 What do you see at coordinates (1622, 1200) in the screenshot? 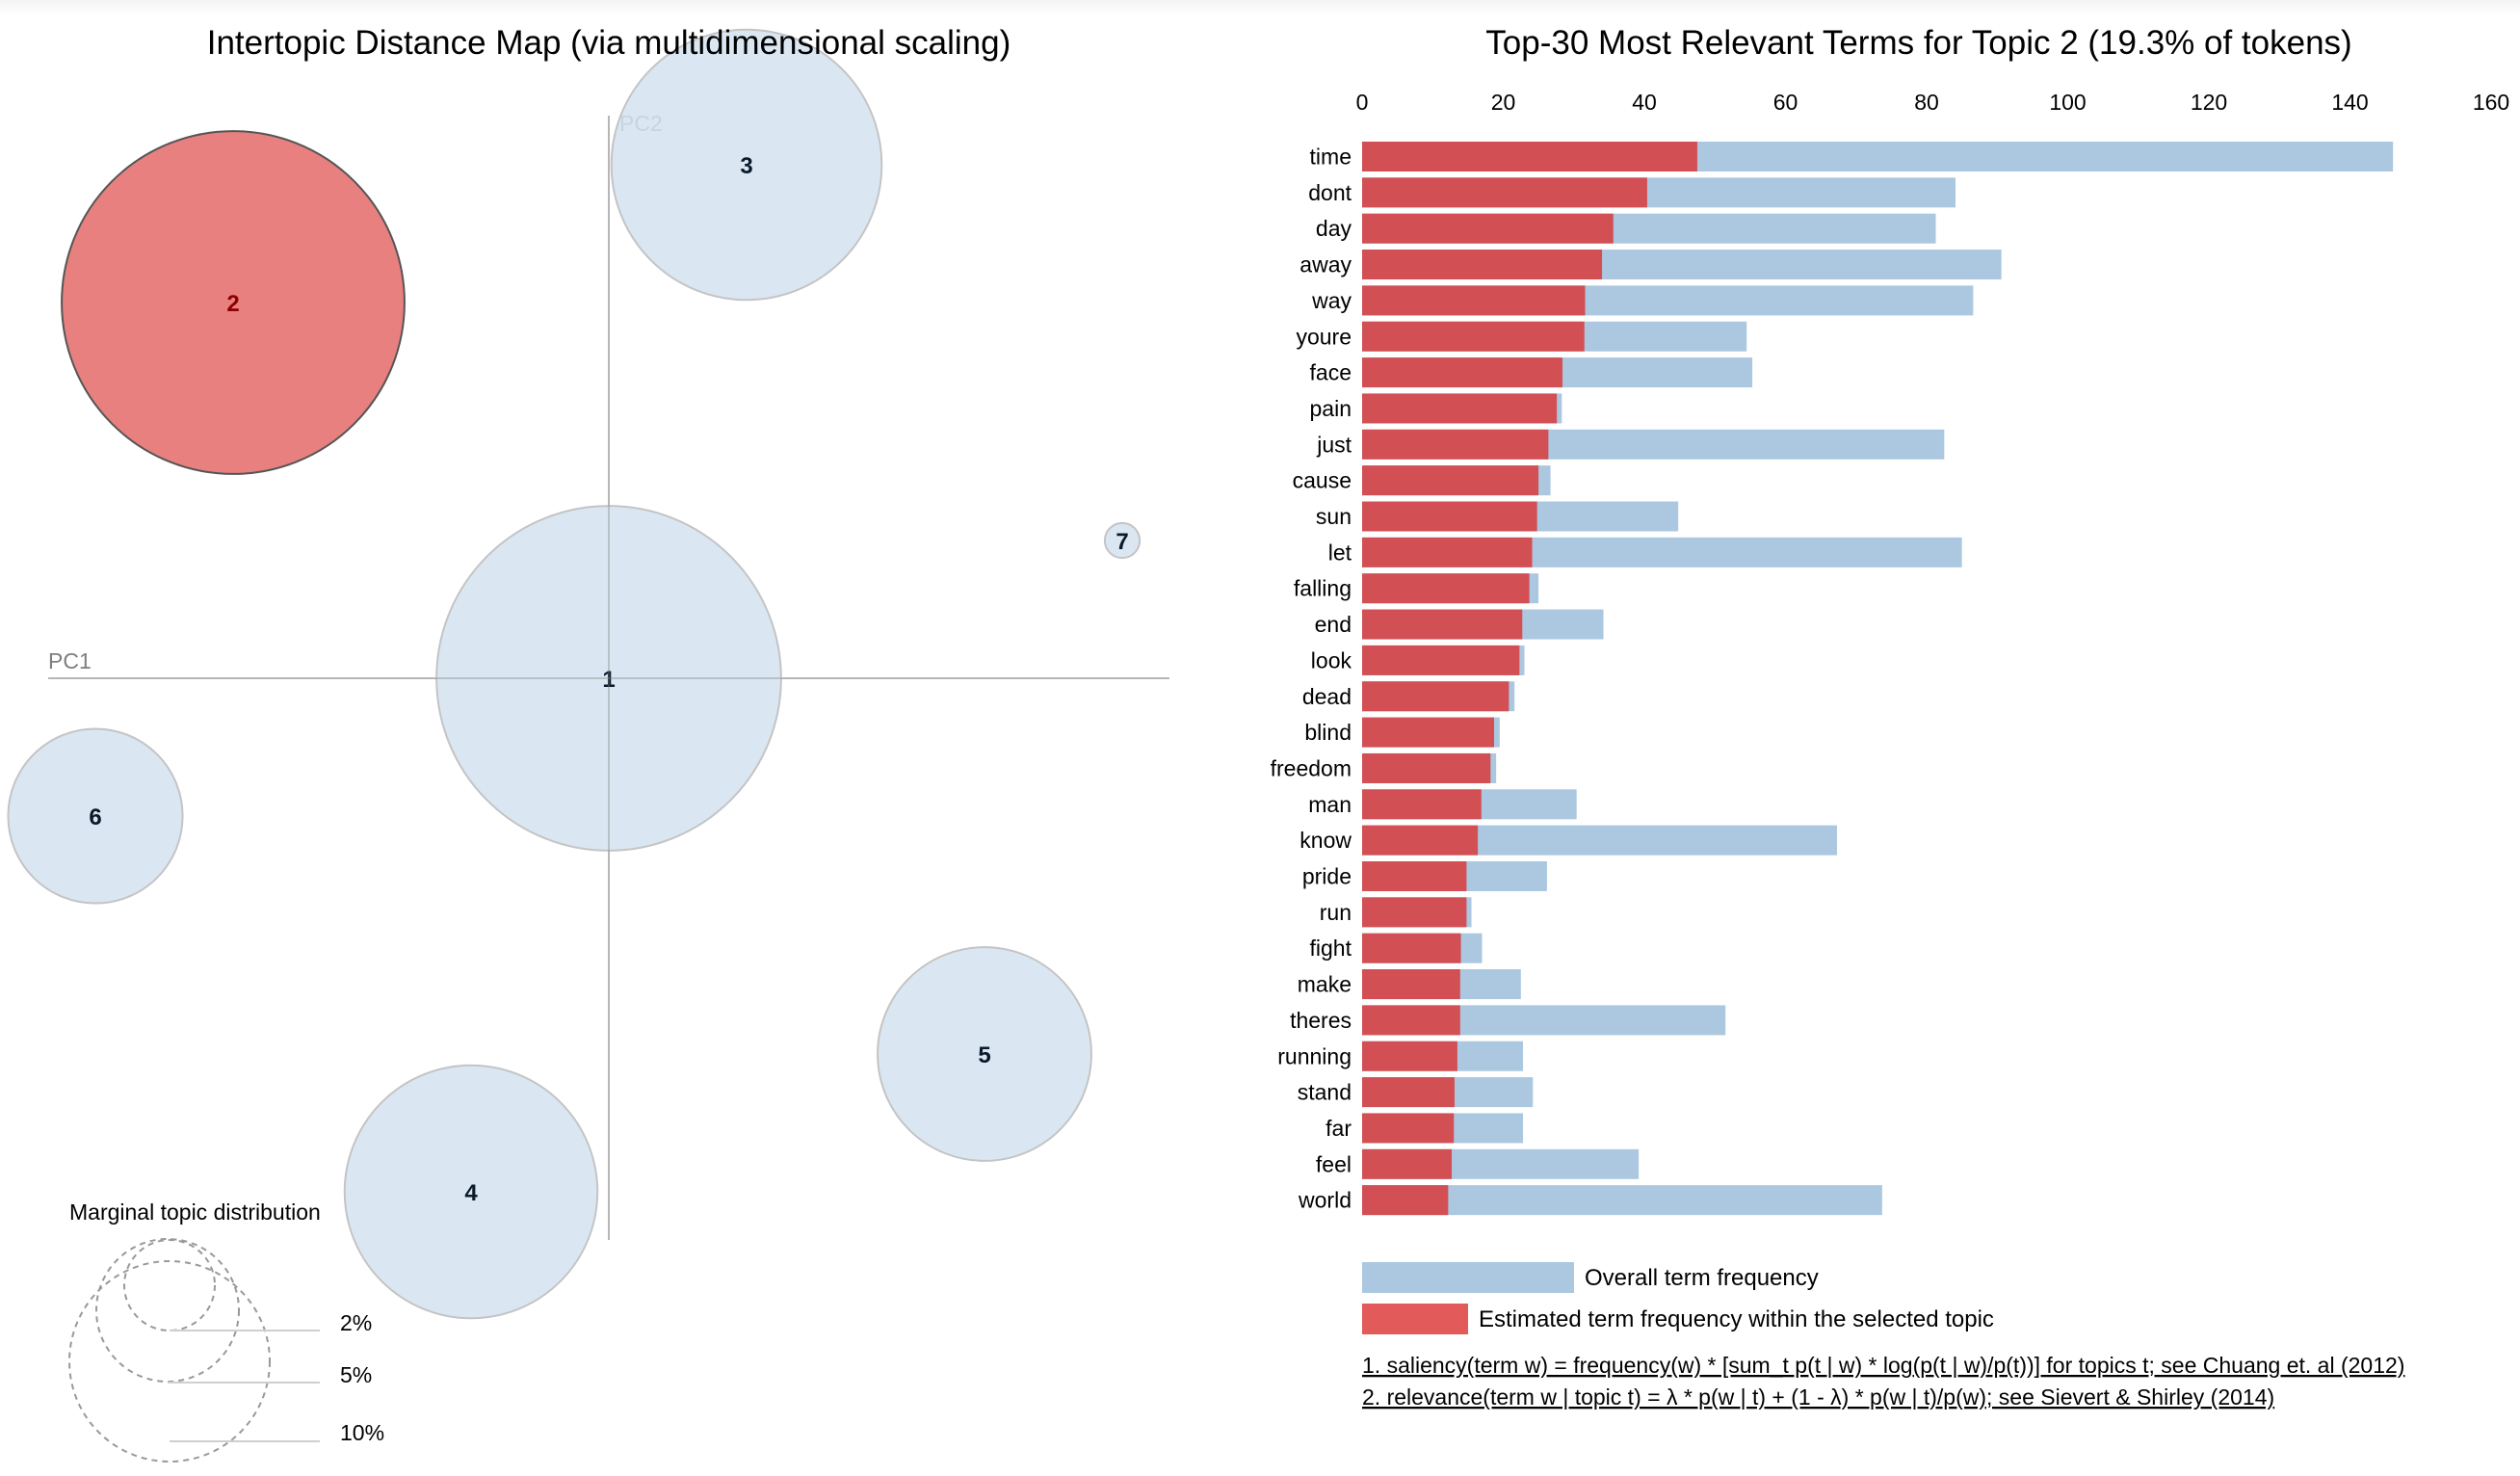
I see `overall-frequency-bar` at bounding box center [1622, 1200].